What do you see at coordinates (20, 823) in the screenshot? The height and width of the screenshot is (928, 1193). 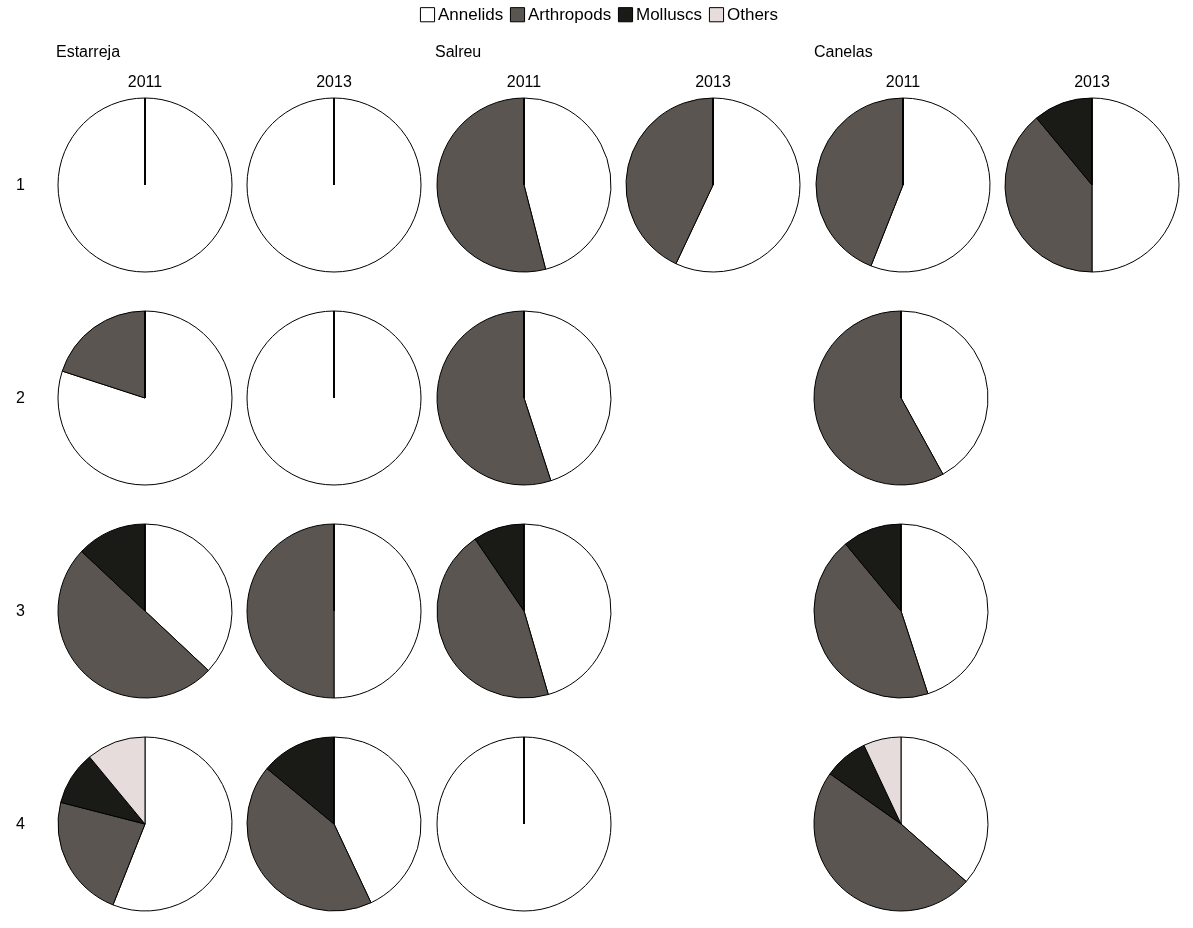 I see `text: 4` at bounding box center [20, 823].